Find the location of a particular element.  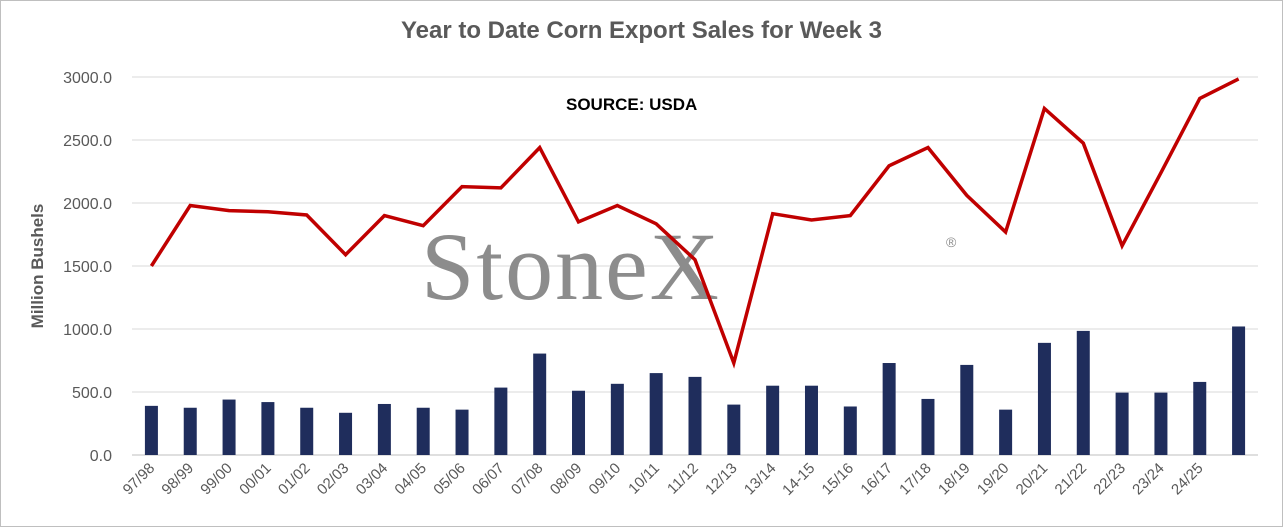

x-tick-label: 98/99 is located at coordinates (177, 479).